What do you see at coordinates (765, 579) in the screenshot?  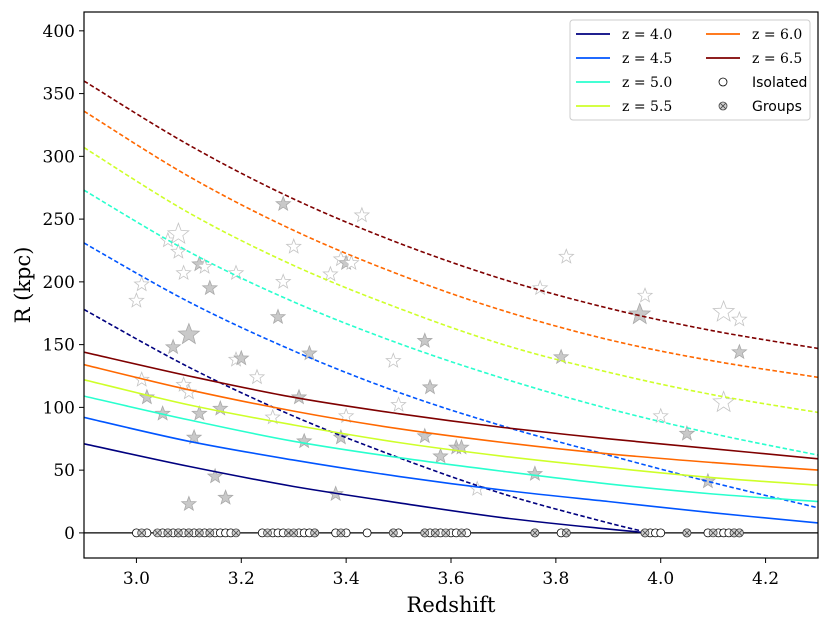 I see `x-tick-label: 4.2` at bounding box center [765, 579].